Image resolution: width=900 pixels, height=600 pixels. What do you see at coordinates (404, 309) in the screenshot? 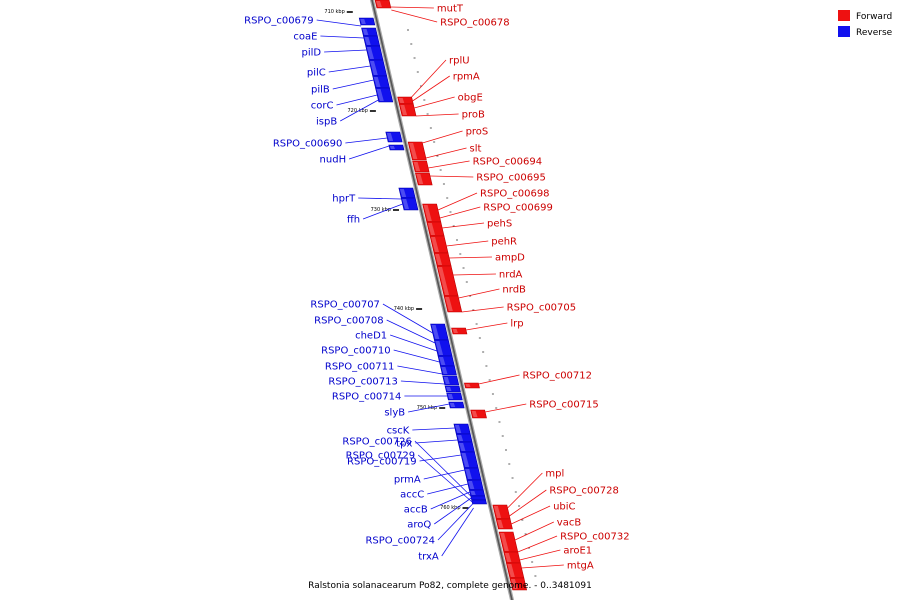
I see `tick-label: 740 kbp` at bounding box center [404, 309].